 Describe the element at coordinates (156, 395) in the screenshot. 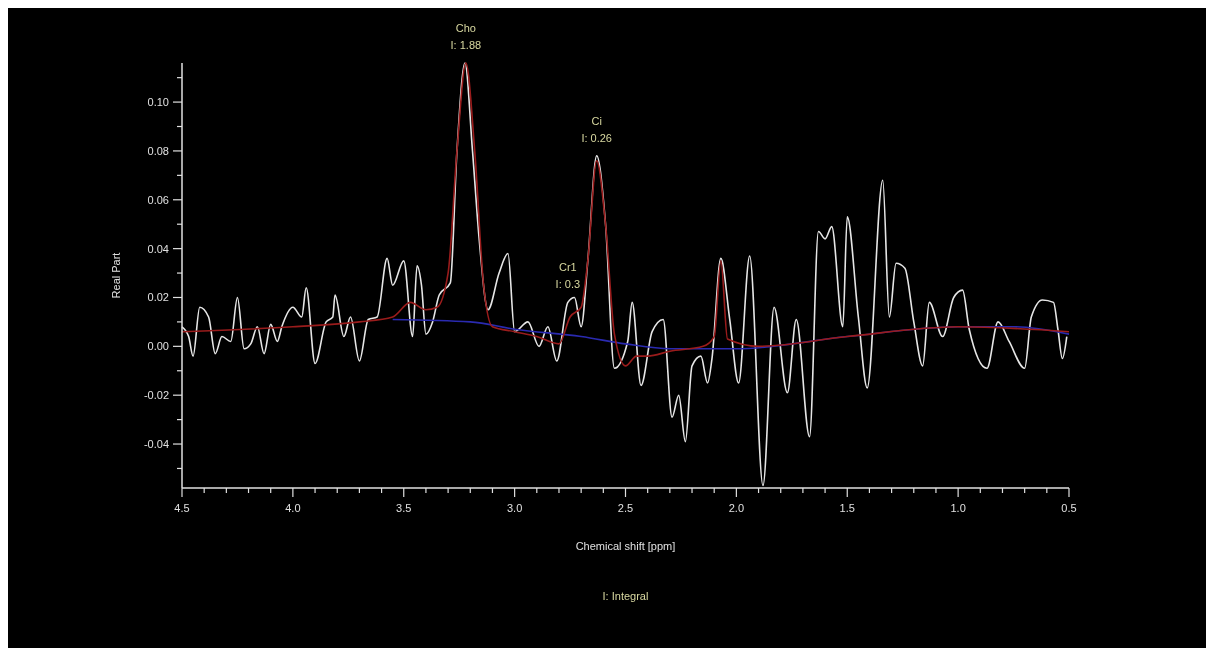

I see `y-tick-label: -0.02` at that location.